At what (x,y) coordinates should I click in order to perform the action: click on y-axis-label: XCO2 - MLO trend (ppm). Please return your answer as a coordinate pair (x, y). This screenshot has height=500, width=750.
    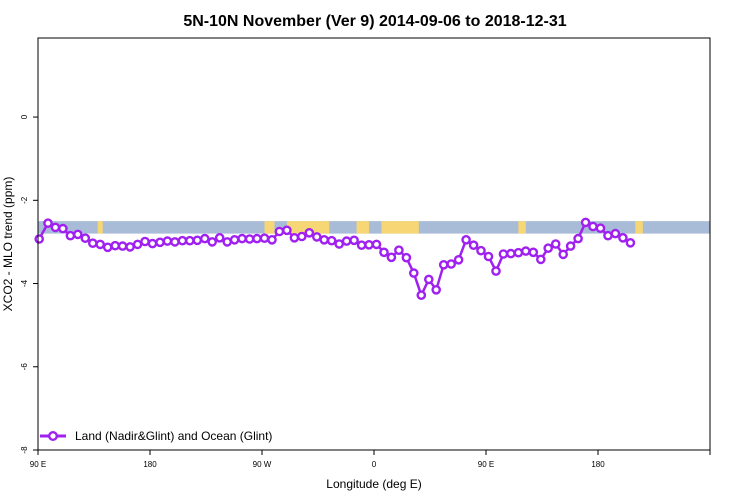
    Looking at the image, I should click on (8, 244).